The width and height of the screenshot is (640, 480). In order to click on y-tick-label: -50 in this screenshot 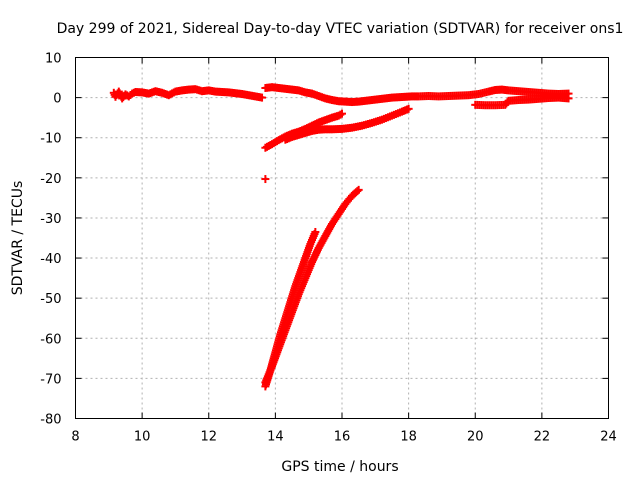, I will do `click(50, 299)`.